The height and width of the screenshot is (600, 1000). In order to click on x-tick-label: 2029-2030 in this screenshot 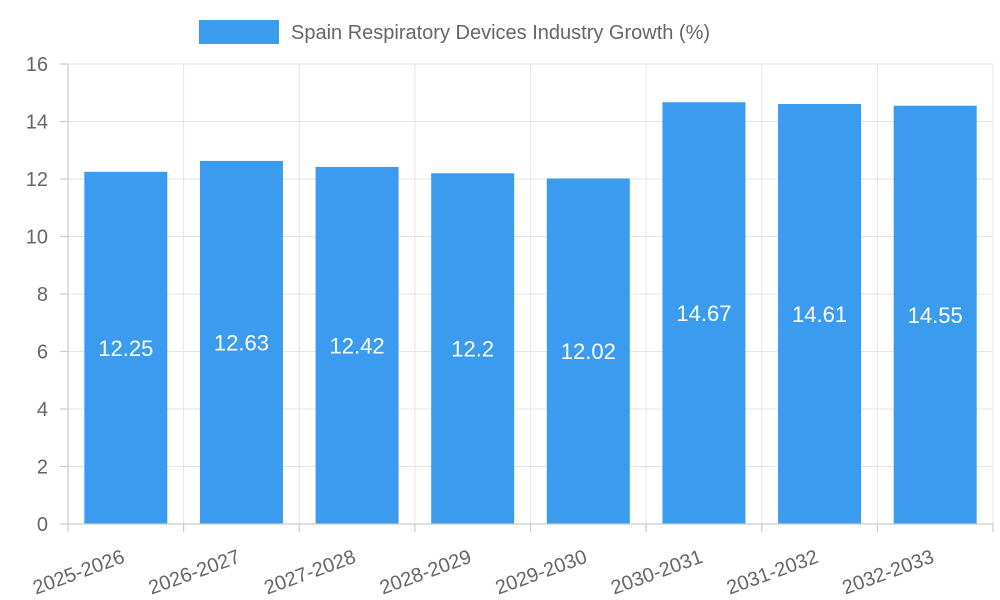, I will do `click(541, 572)`.